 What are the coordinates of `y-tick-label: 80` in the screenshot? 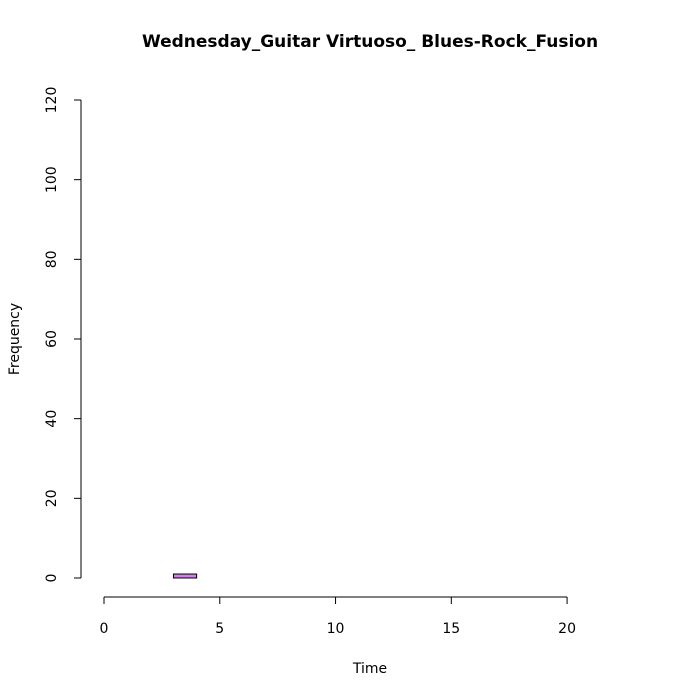 It's located at (52, 259).